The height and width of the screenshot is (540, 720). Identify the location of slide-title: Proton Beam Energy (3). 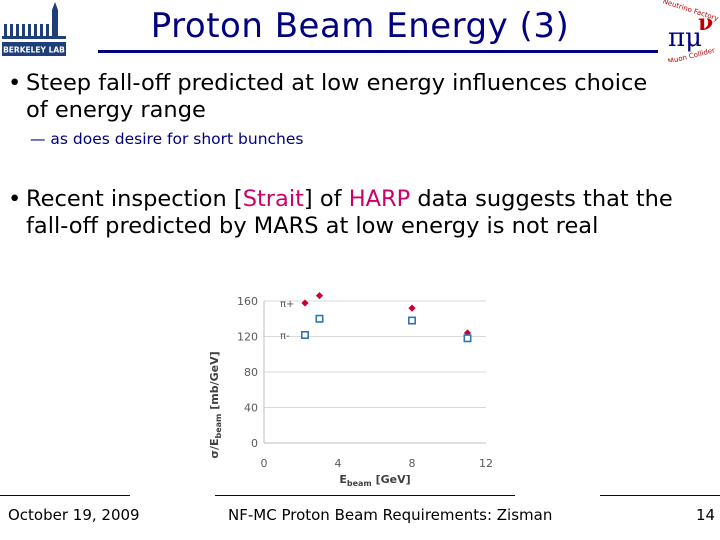
(360, 26).